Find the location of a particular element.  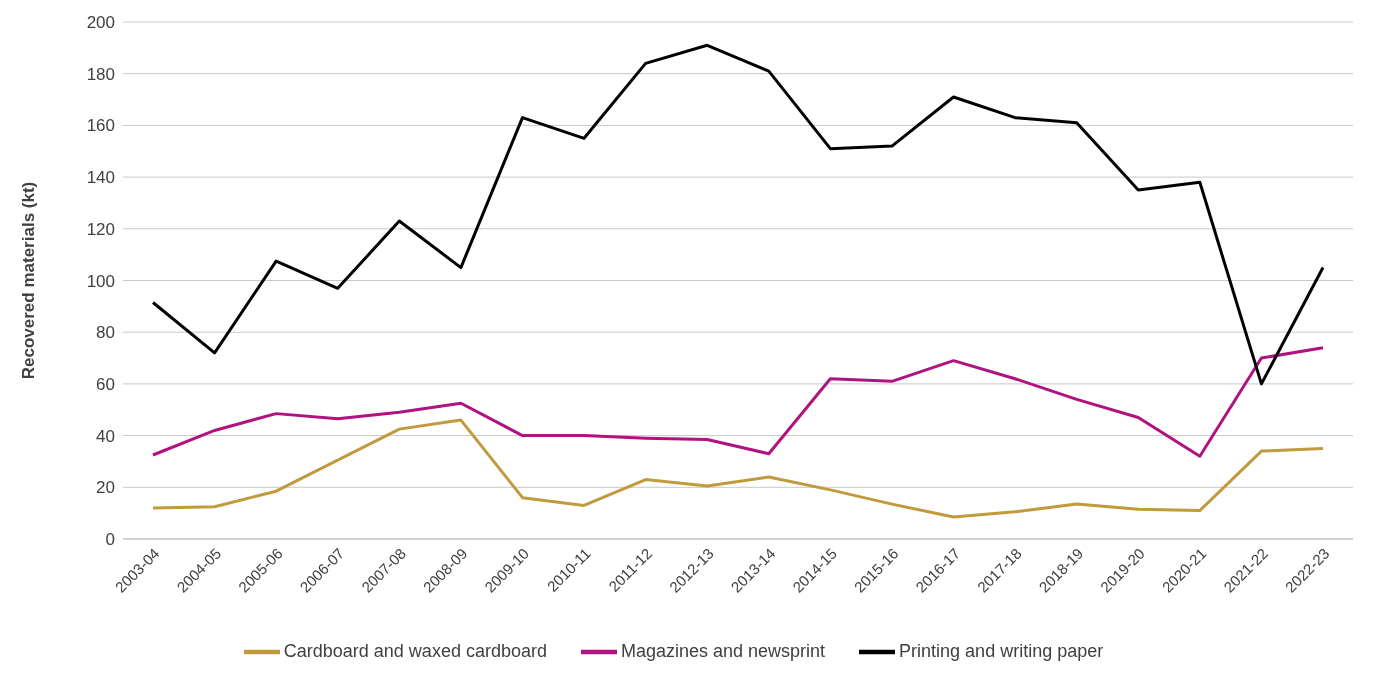

y-tick-label: 140 is located at coordinates (100, 178).